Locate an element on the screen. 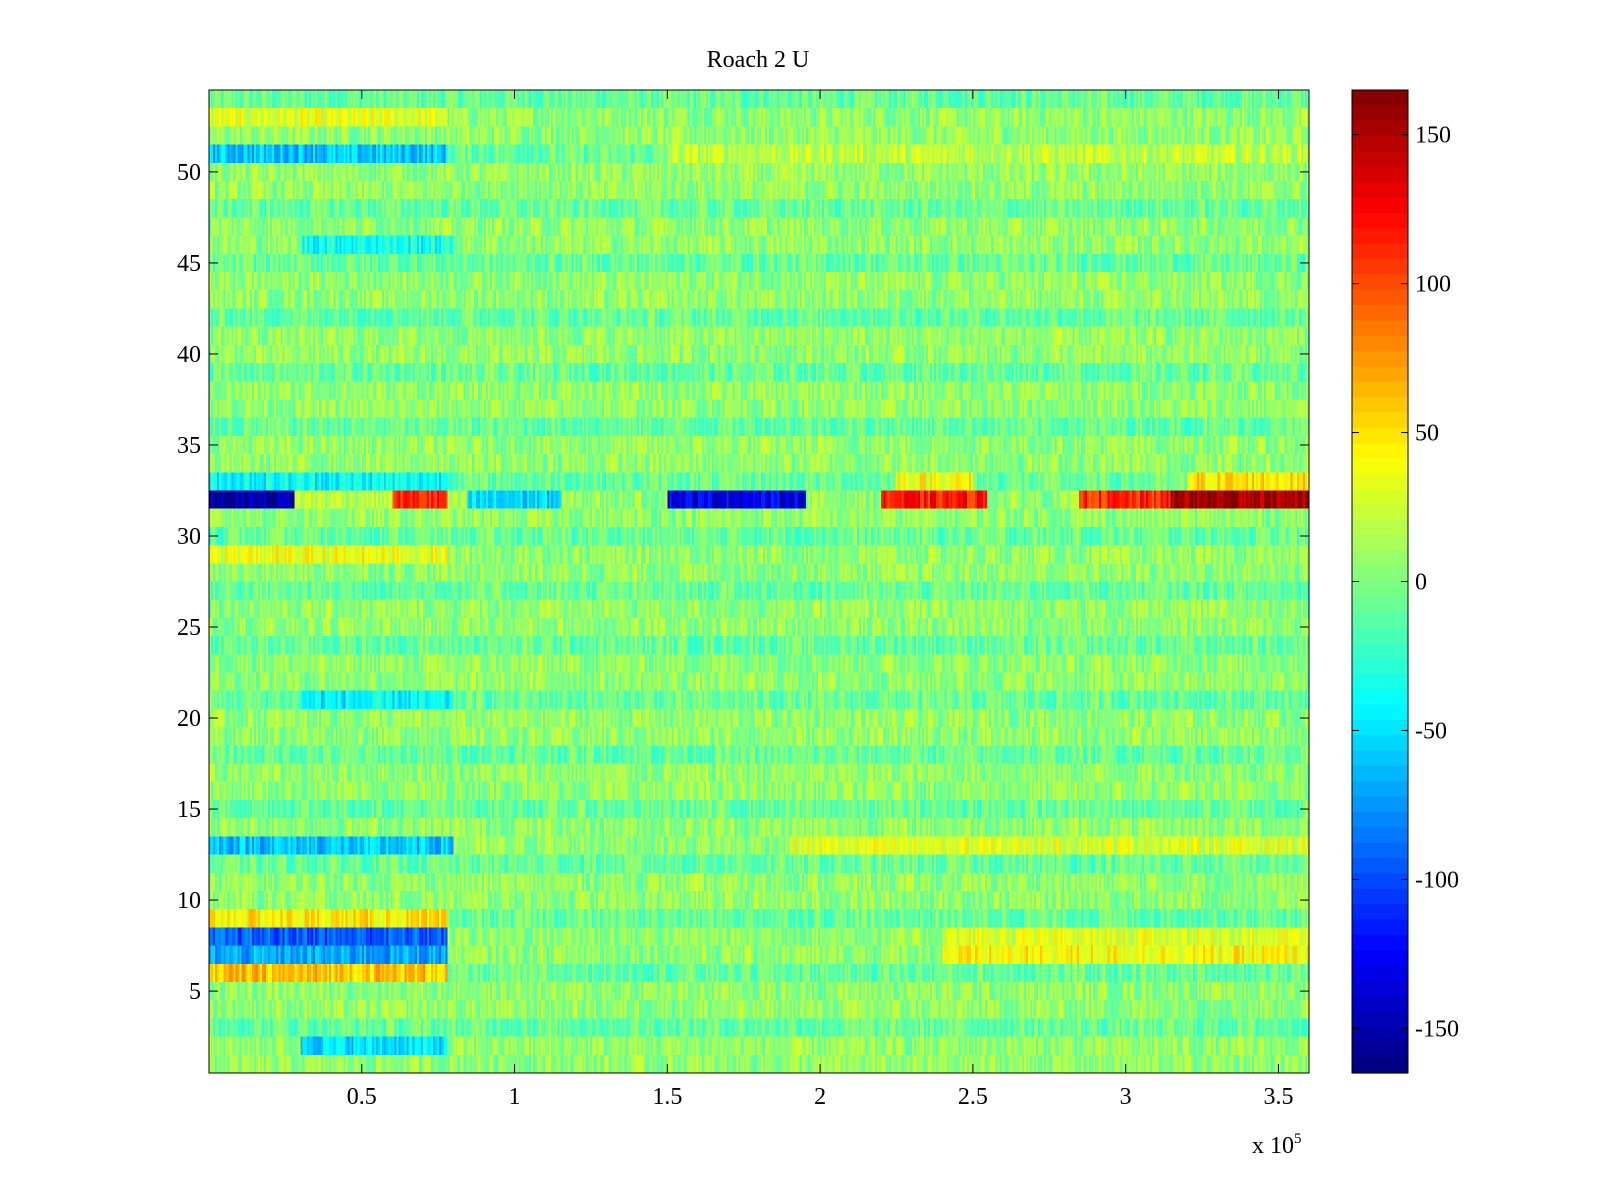 The image size is (1600, 1200). colorbar-tick-label: 50 is located at coordinates (1427, 434).